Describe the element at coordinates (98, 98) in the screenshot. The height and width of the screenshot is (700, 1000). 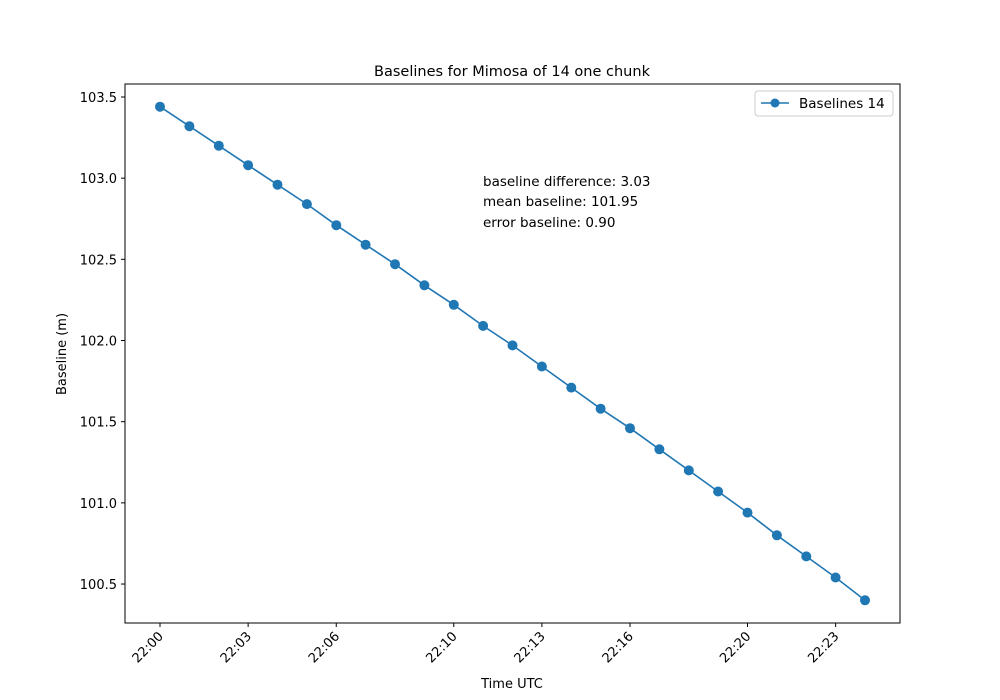
I see `y-tick-label: 103.5` at that location.